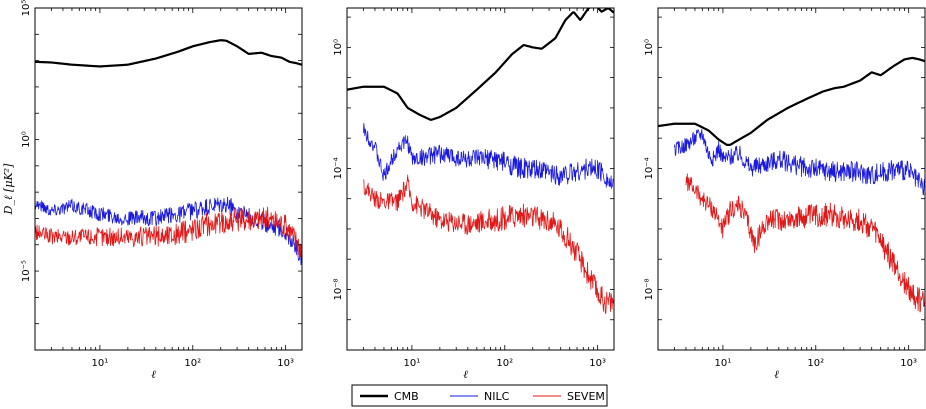  I want to click on legend: CMB NILC SEVEM, so click(479, 395).